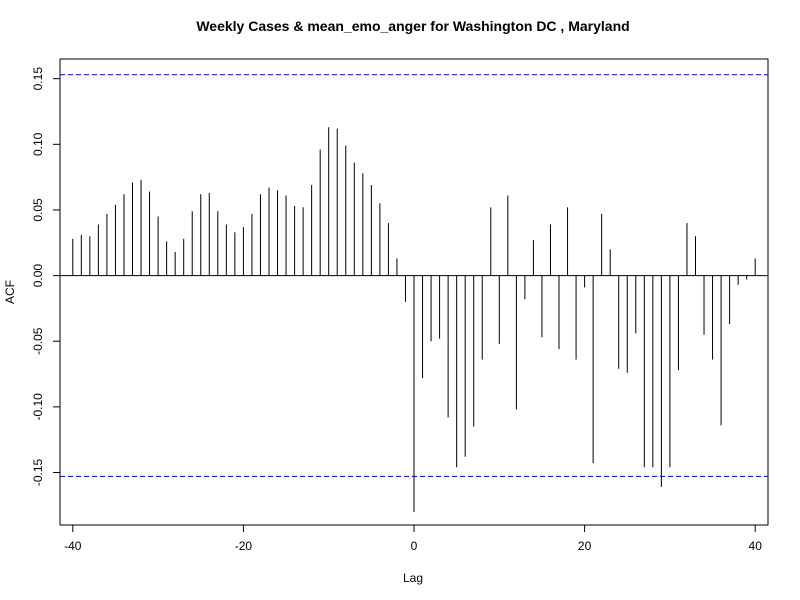  I want to click on y-tick-label: 0.10, so click(38, 144).